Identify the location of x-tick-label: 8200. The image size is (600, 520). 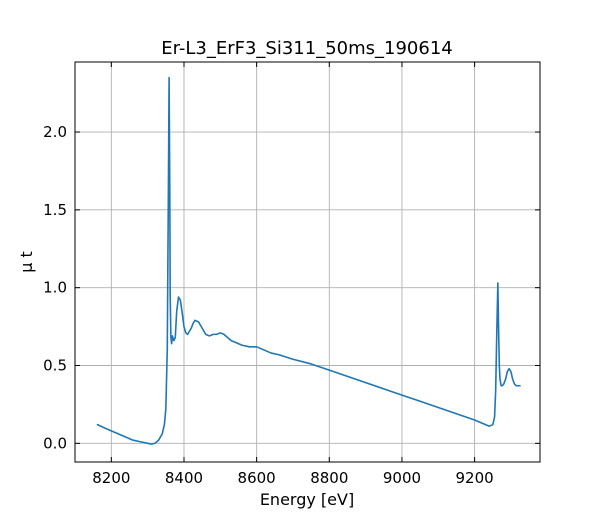
(111, 478).